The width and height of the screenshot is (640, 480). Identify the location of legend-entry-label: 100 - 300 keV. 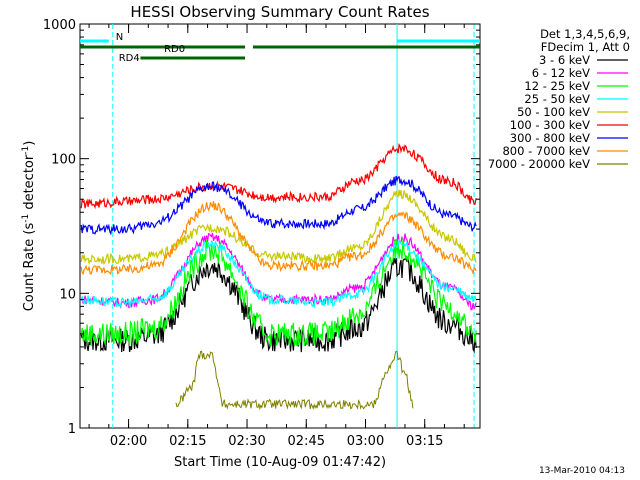
(550, 125).